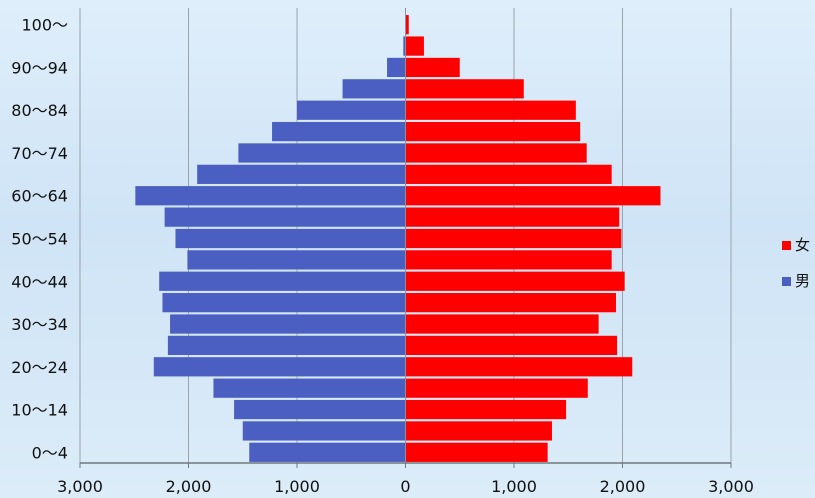 The width and height of the screenshot is (815, 498). I want to click on legend-label-1: 男, so click(802, 281).